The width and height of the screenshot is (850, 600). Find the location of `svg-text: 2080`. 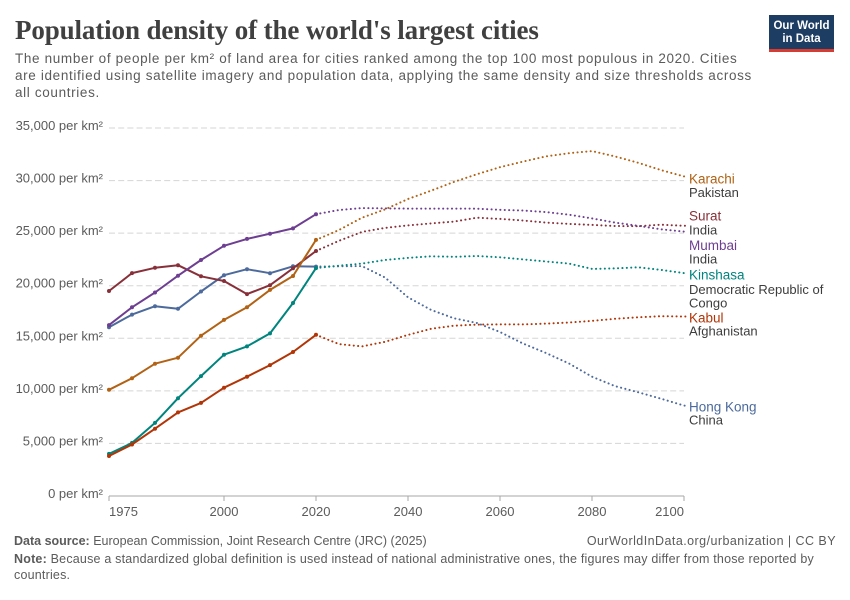

svg-text: 2080 is located at coordinates (592, 511).